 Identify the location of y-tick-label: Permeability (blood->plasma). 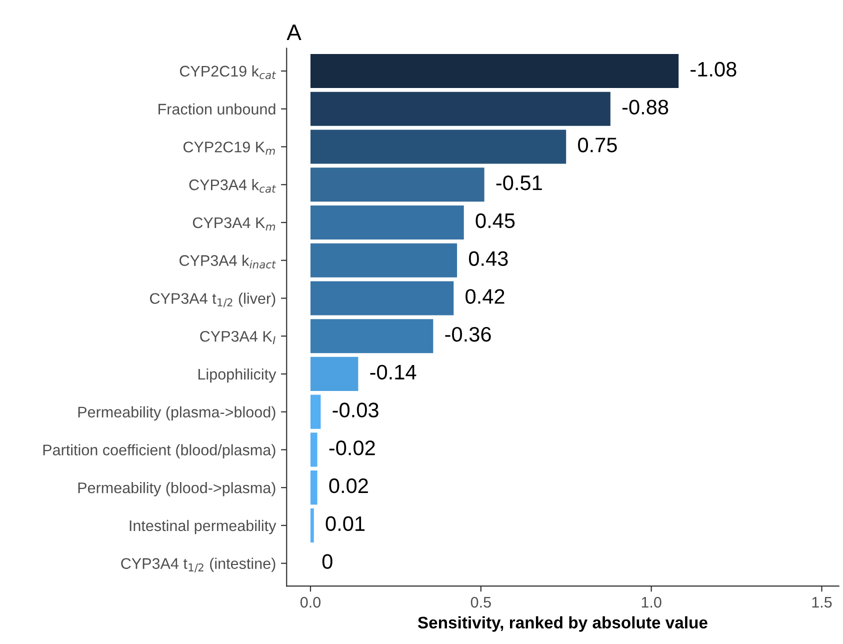
(177, 489).